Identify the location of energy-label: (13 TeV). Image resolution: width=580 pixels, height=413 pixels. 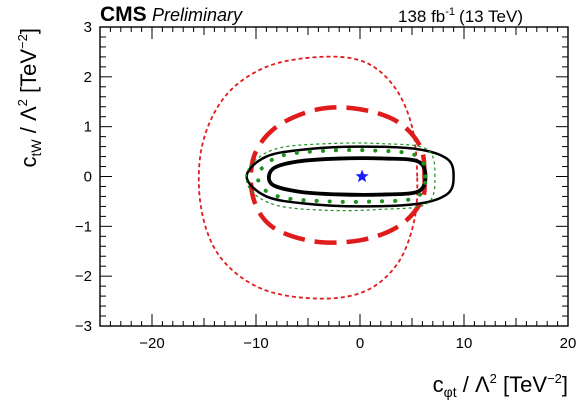
(491, 16).